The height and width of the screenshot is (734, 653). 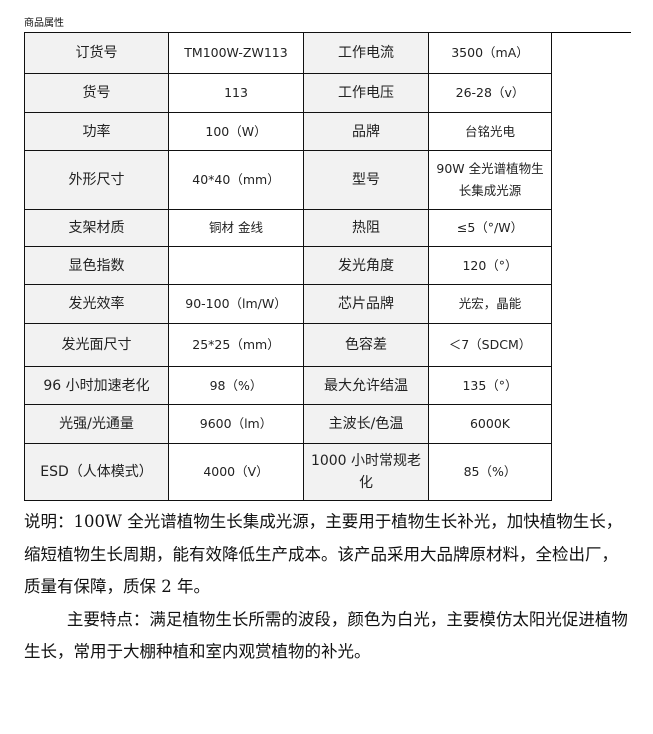 I want to click on attribute-label: 96 小时加速老化, so click(x=96, y=385).